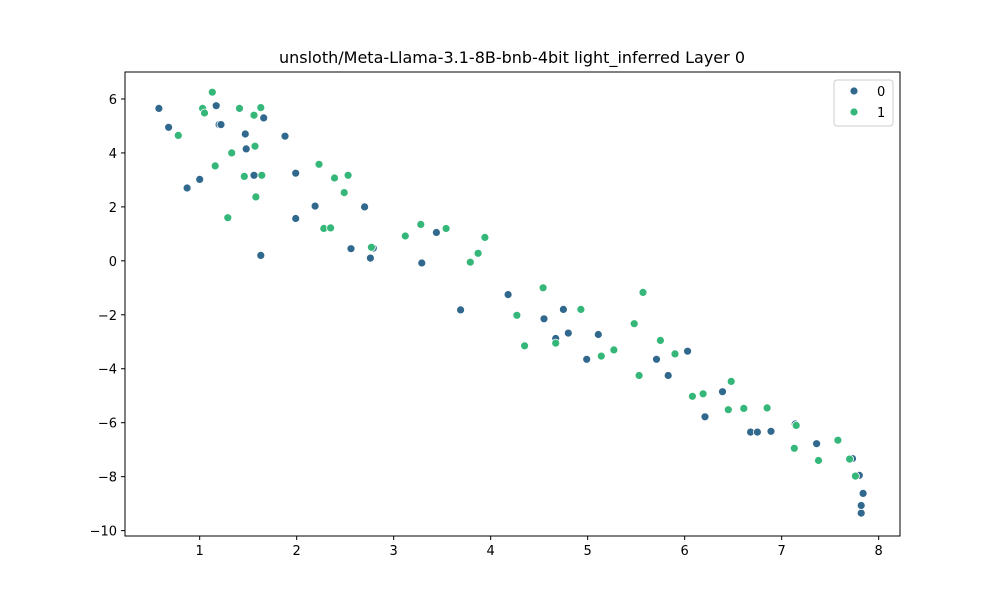 This screenshot has width=1000, height=600. Describe the element at coordinates (491, 551) in the screenshot. I see `x-tick-label: 4` at that location.